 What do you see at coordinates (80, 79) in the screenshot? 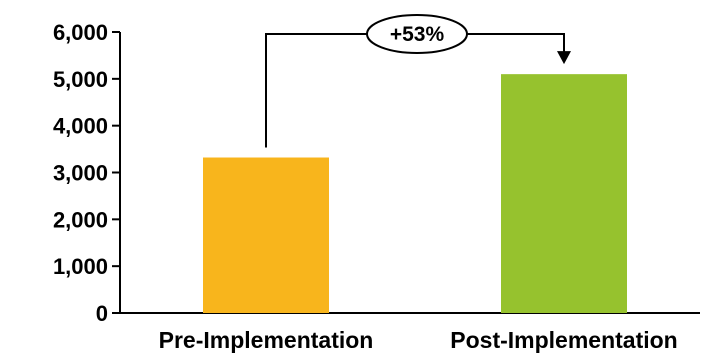
I see `y-tick-label: 5,000` at bounding box center [80, 79].